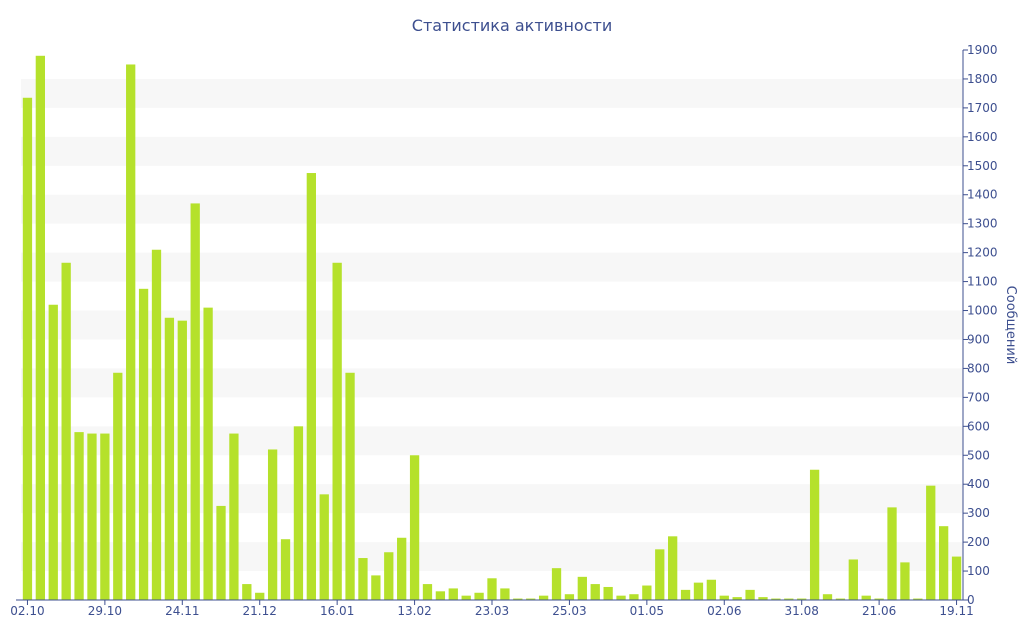  Describe the element at coordinates (978, 542) in the screenshot. I see `y-tick-label: 200` at that location.